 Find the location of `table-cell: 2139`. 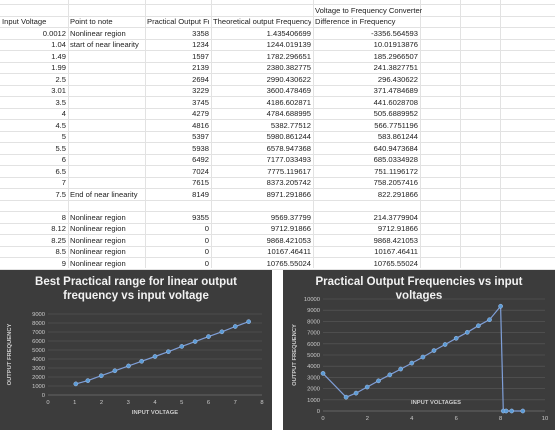

table-cell: 2139 is located at coordinates (200, 67).